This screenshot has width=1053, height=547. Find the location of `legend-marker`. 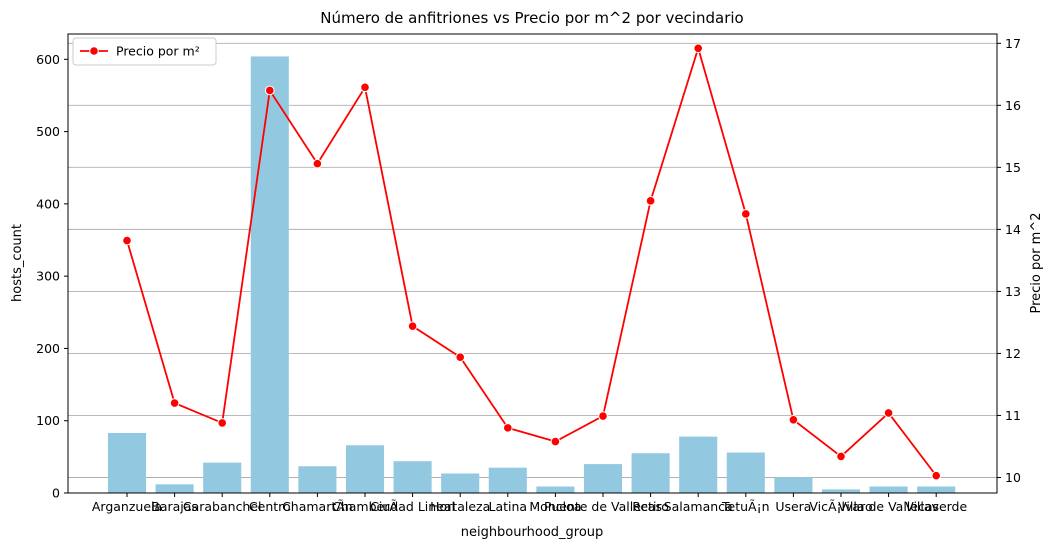

legend-marker is located at coordinates (94, 51).